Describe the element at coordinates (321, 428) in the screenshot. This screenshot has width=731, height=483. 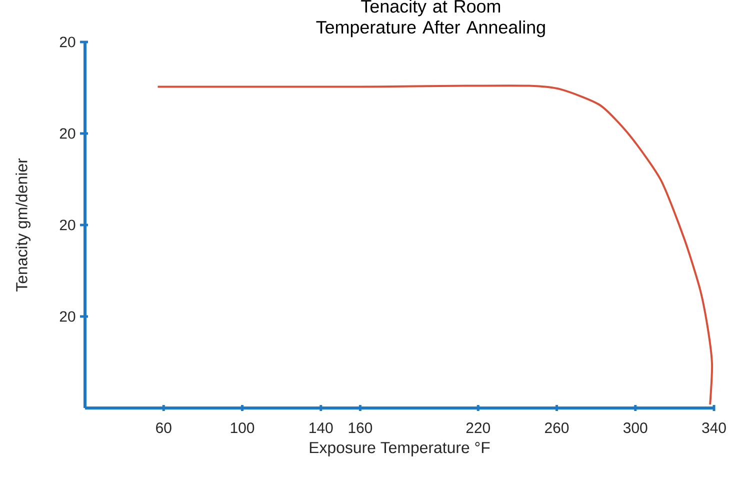
I see `x-tick-label: 140` at that location.